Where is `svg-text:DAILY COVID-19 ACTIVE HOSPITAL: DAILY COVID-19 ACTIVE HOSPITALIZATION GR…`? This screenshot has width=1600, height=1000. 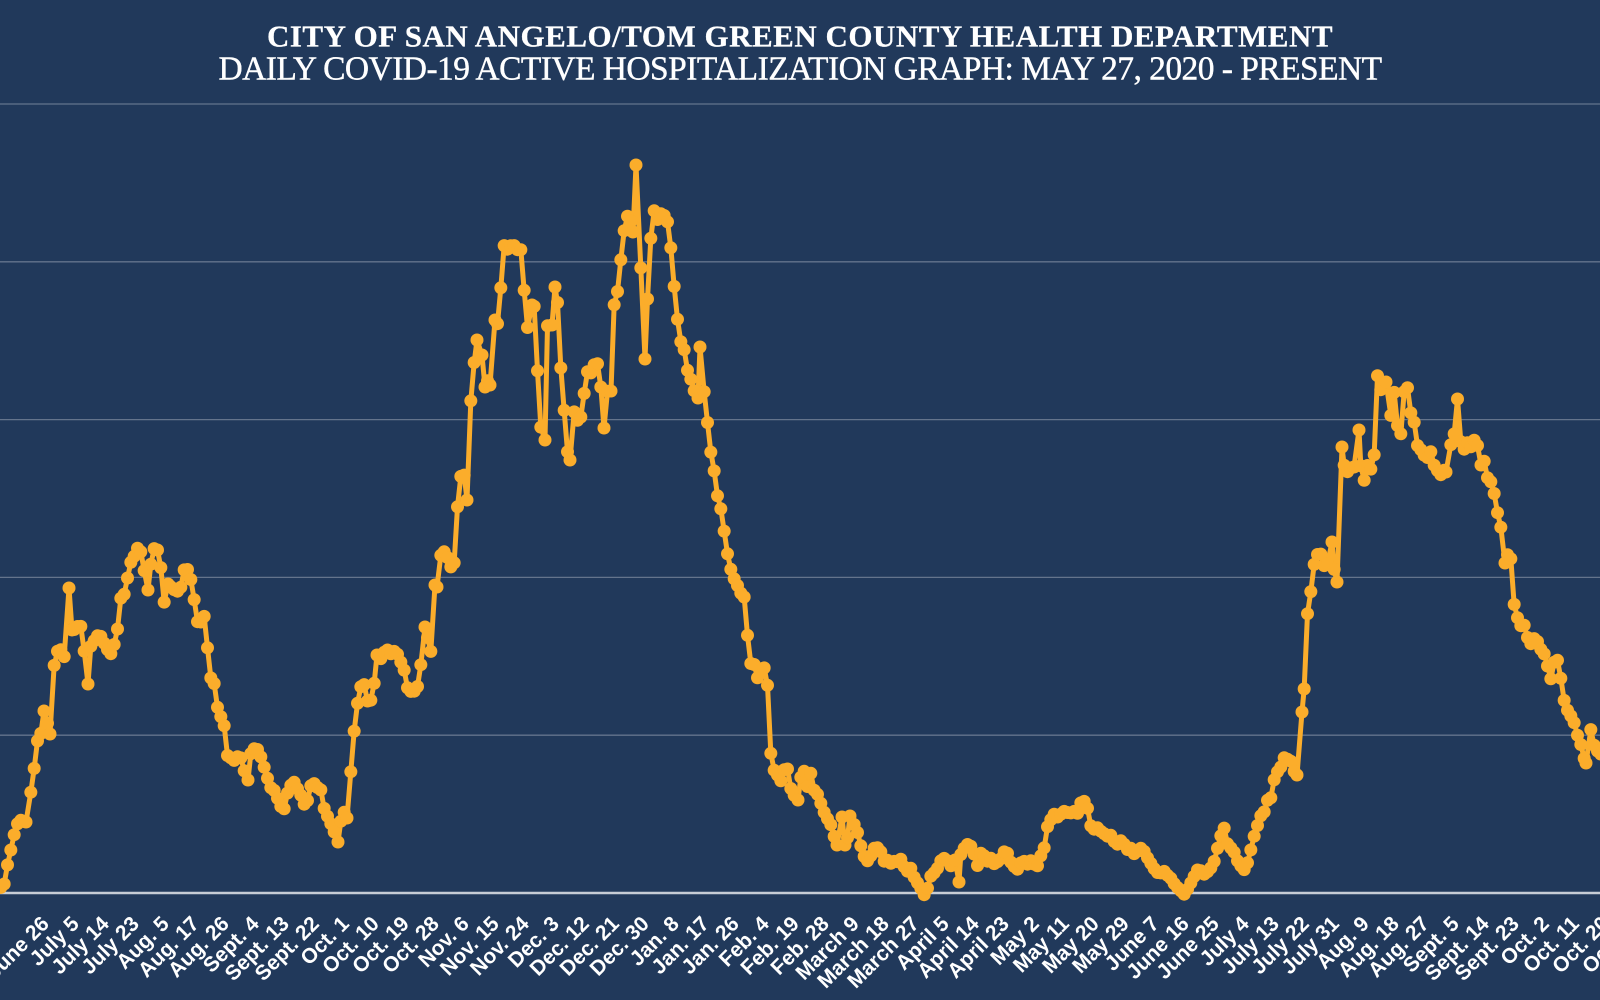 svg-text:DAILY COVID-19 ACTIVE HOSPITAL: DAILY COVID-19 ACTIVE HOSPITALIZATION GR… is located at coordinates (799, 69).